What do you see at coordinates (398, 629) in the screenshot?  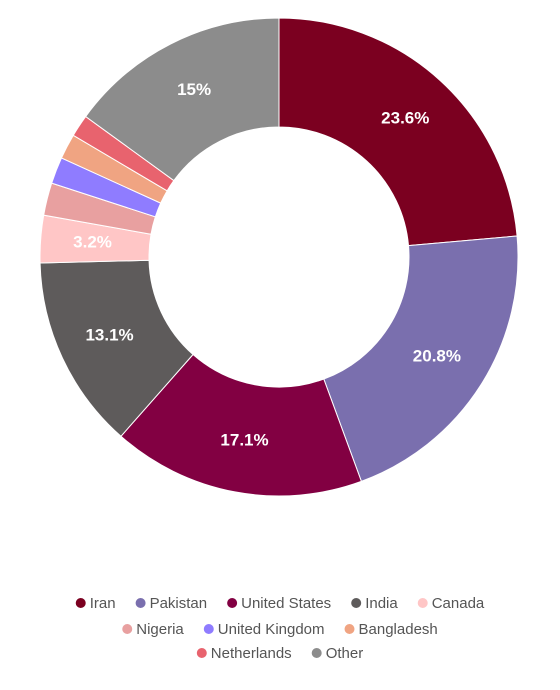 I see `legend-label: Bangladesh` at bounding box center [398, 629].